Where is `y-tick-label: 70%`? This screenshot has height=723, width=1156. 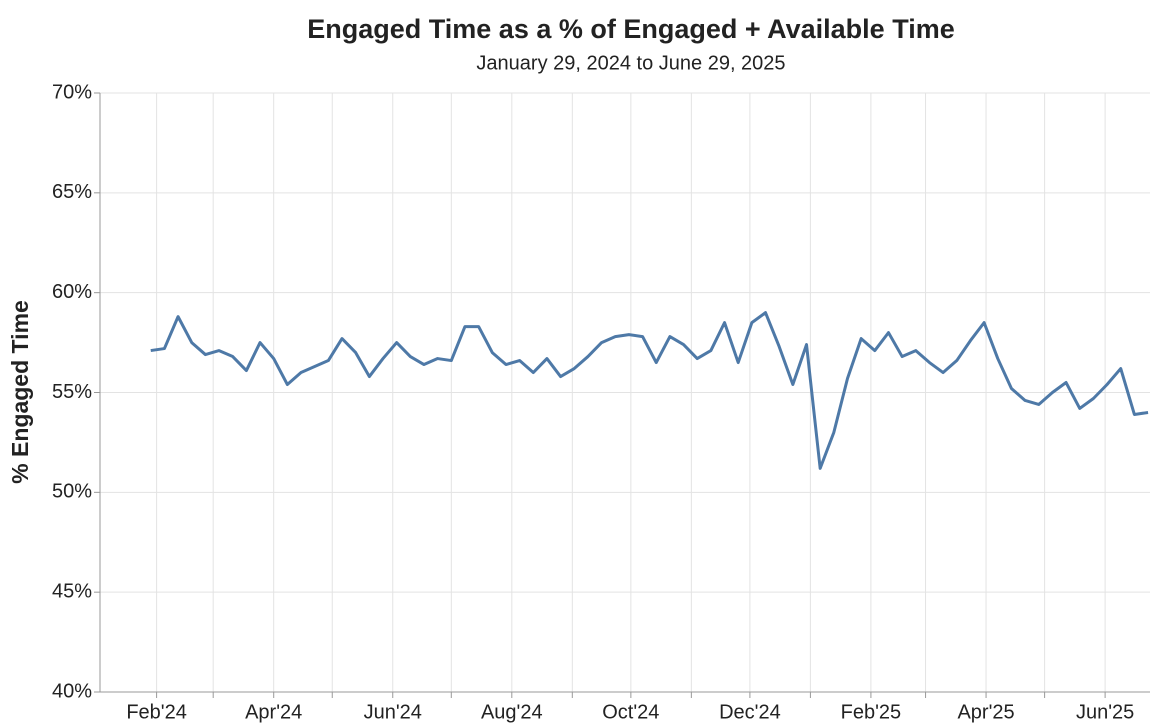
y-tick-label: 70% is located at coordinates (72, 92).